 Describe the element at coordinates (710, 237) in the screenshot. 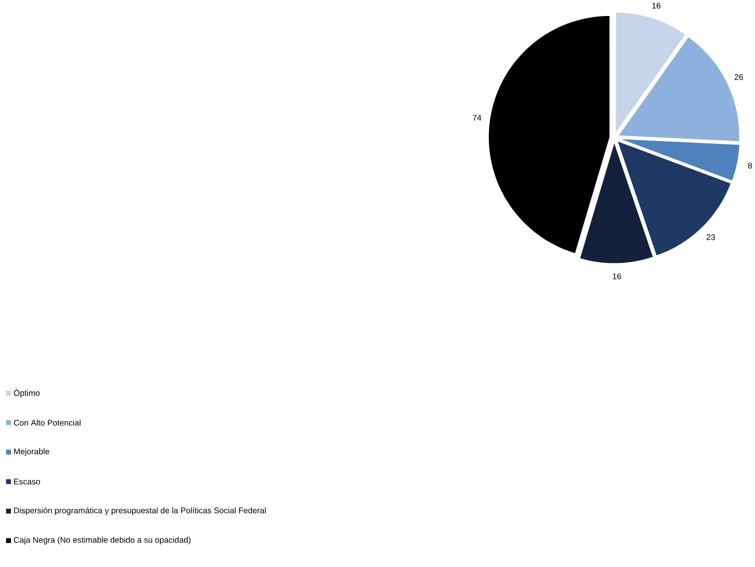

I see `data-label: 23` at that location.